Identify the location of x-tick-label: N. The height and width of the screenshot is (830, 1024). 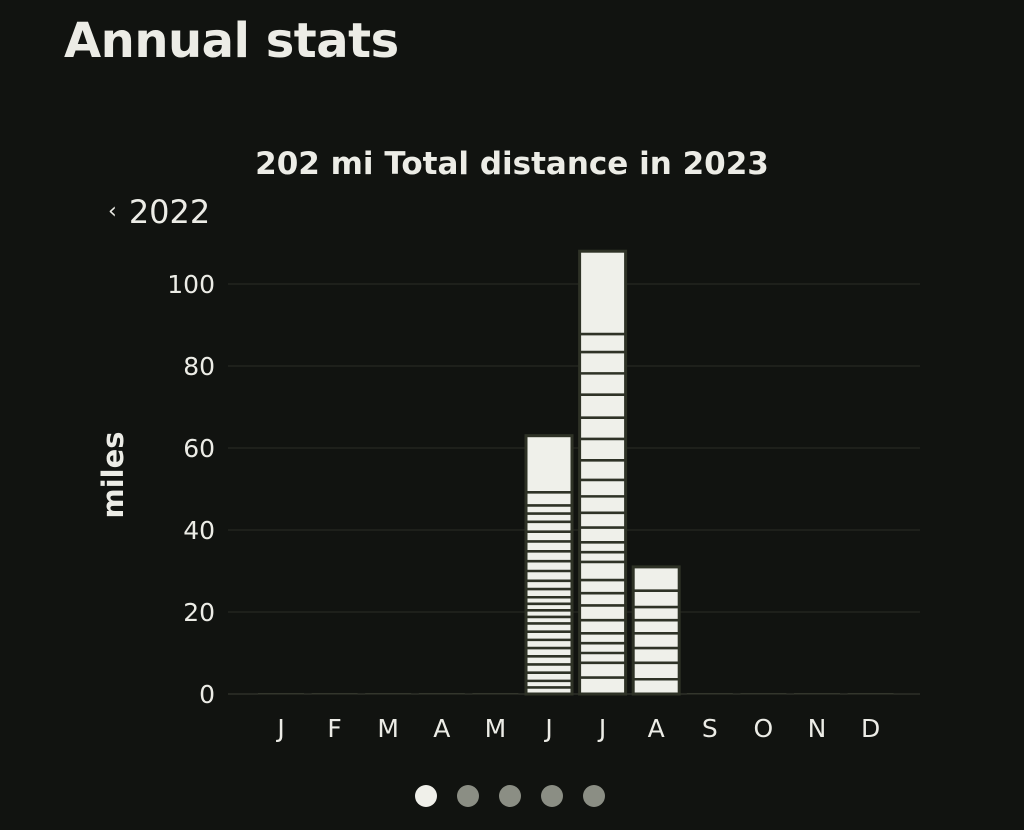
(817, 728).